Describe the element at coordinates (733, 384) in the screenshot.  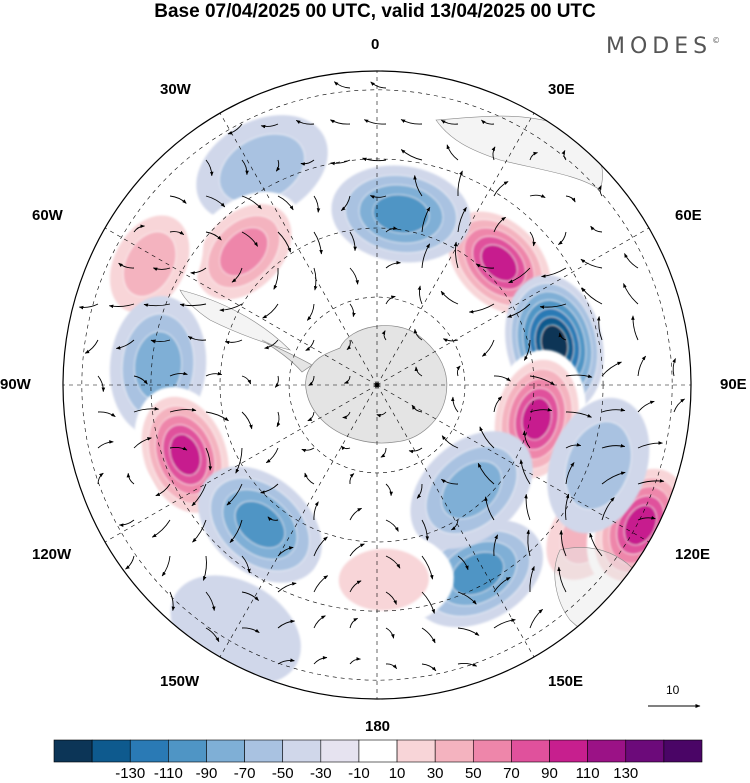
I see `longitude-label-90e: 90E` at that location.